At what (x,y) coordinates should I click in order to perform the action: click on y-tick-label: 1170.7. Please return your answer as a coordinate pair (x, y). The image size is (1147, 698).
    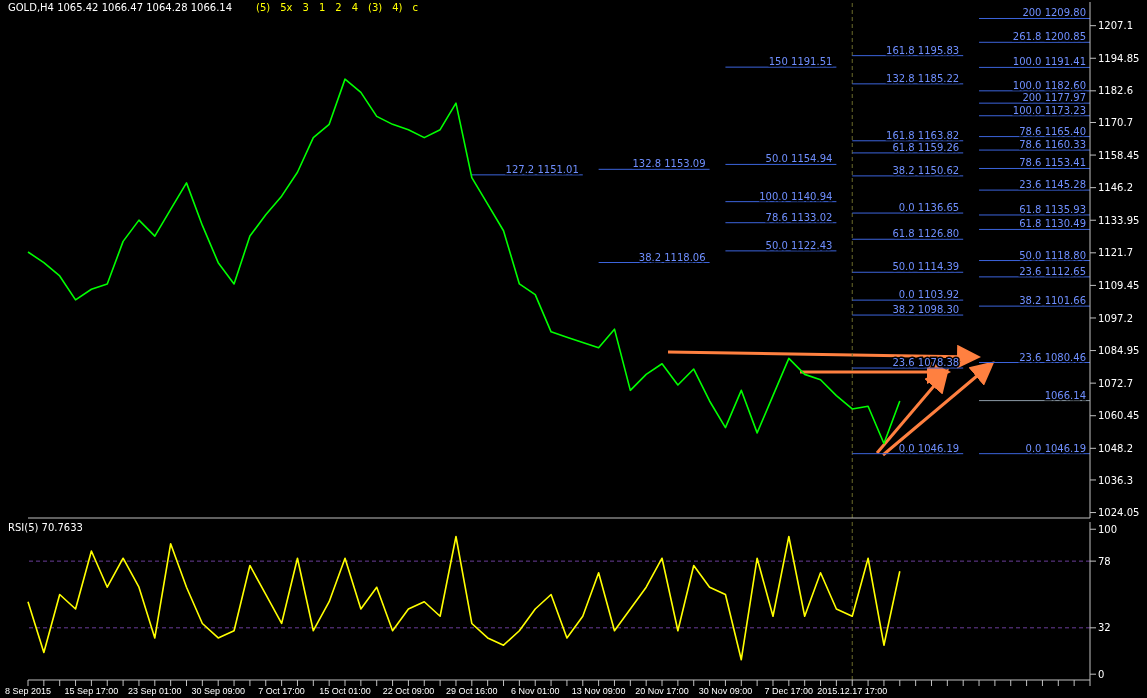
    Looking at the image, I should click on (1115, 123).